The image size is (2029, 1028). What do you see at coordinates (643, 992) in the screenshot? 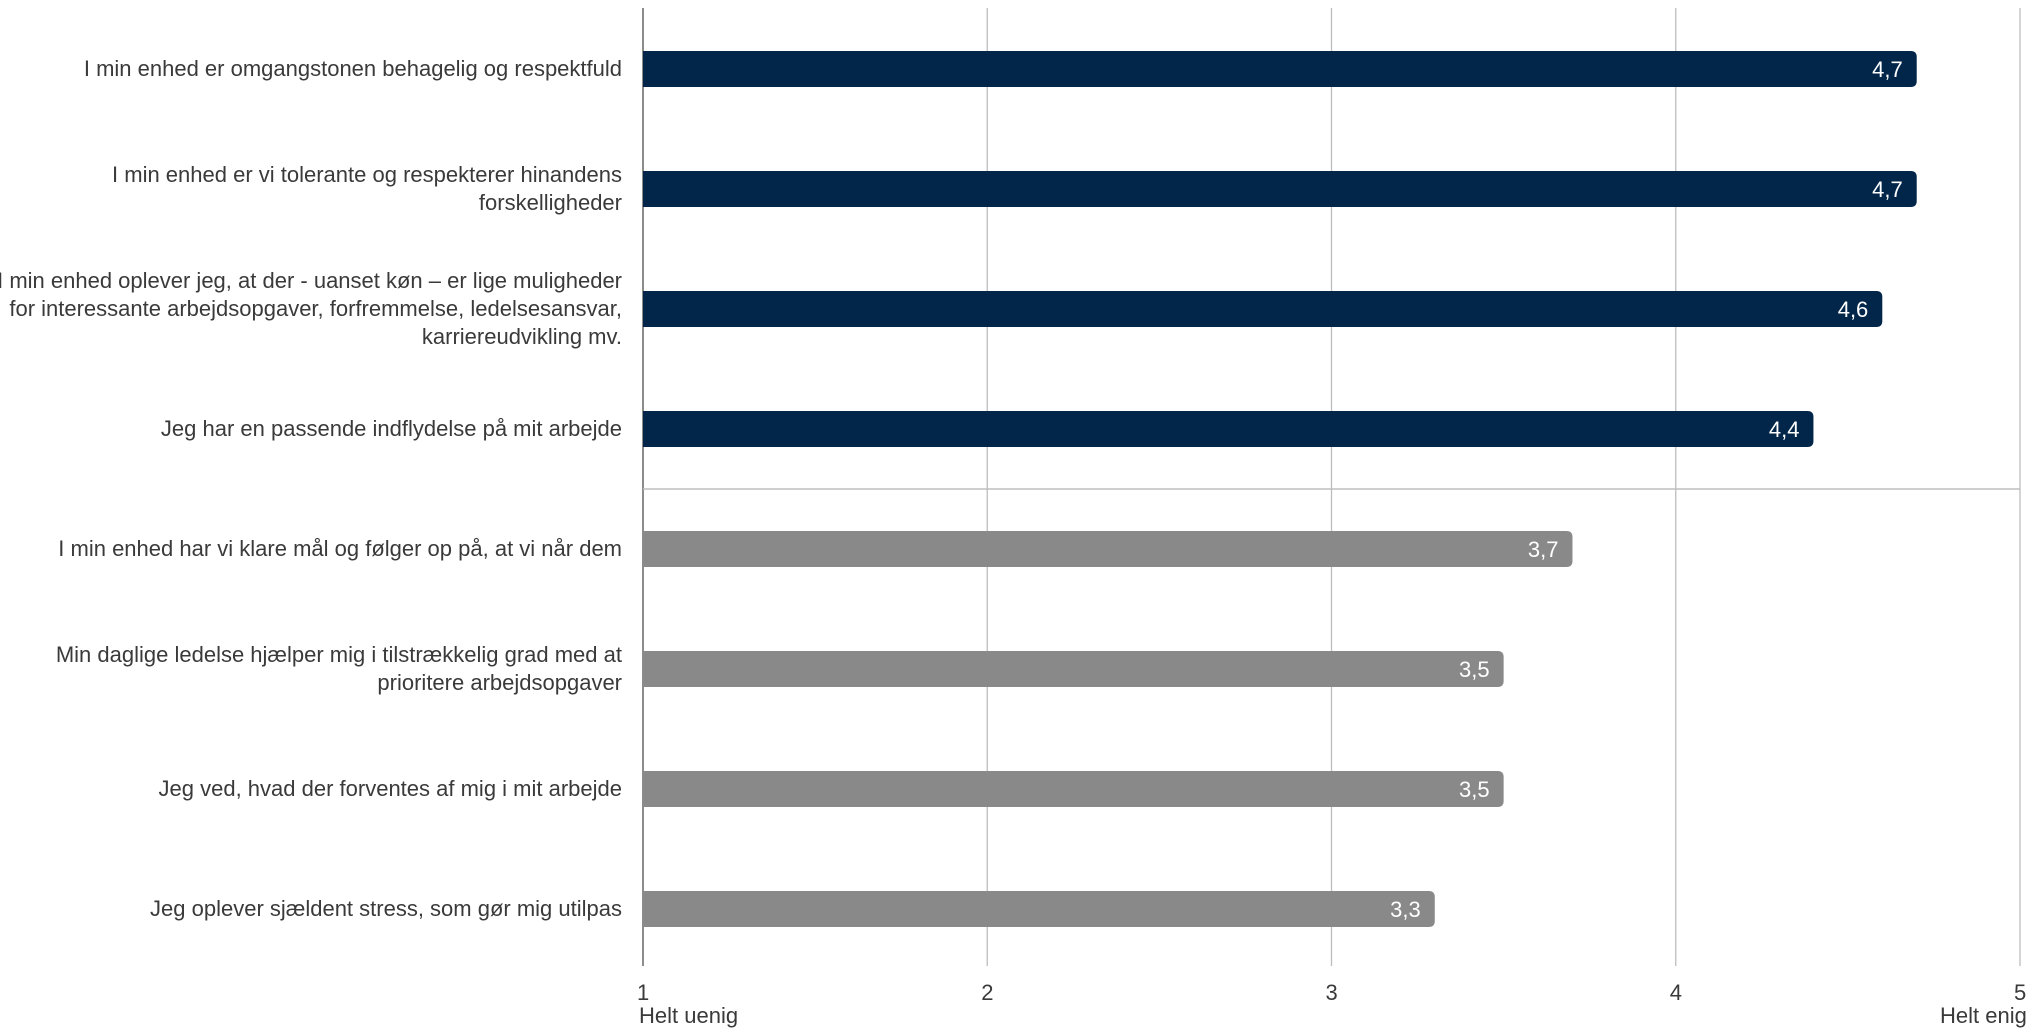
I see `x-tick-label: 1` at bounding box center [643, 992].